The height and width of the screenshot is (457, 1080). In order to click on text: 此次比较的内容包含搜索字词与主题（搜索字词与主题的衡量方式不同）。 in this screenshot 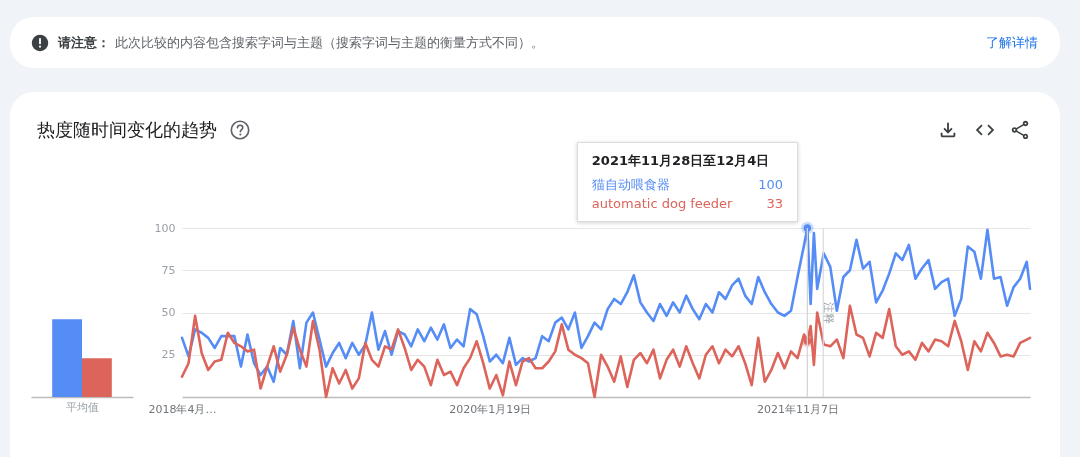, I will do `click(329, 42)`.